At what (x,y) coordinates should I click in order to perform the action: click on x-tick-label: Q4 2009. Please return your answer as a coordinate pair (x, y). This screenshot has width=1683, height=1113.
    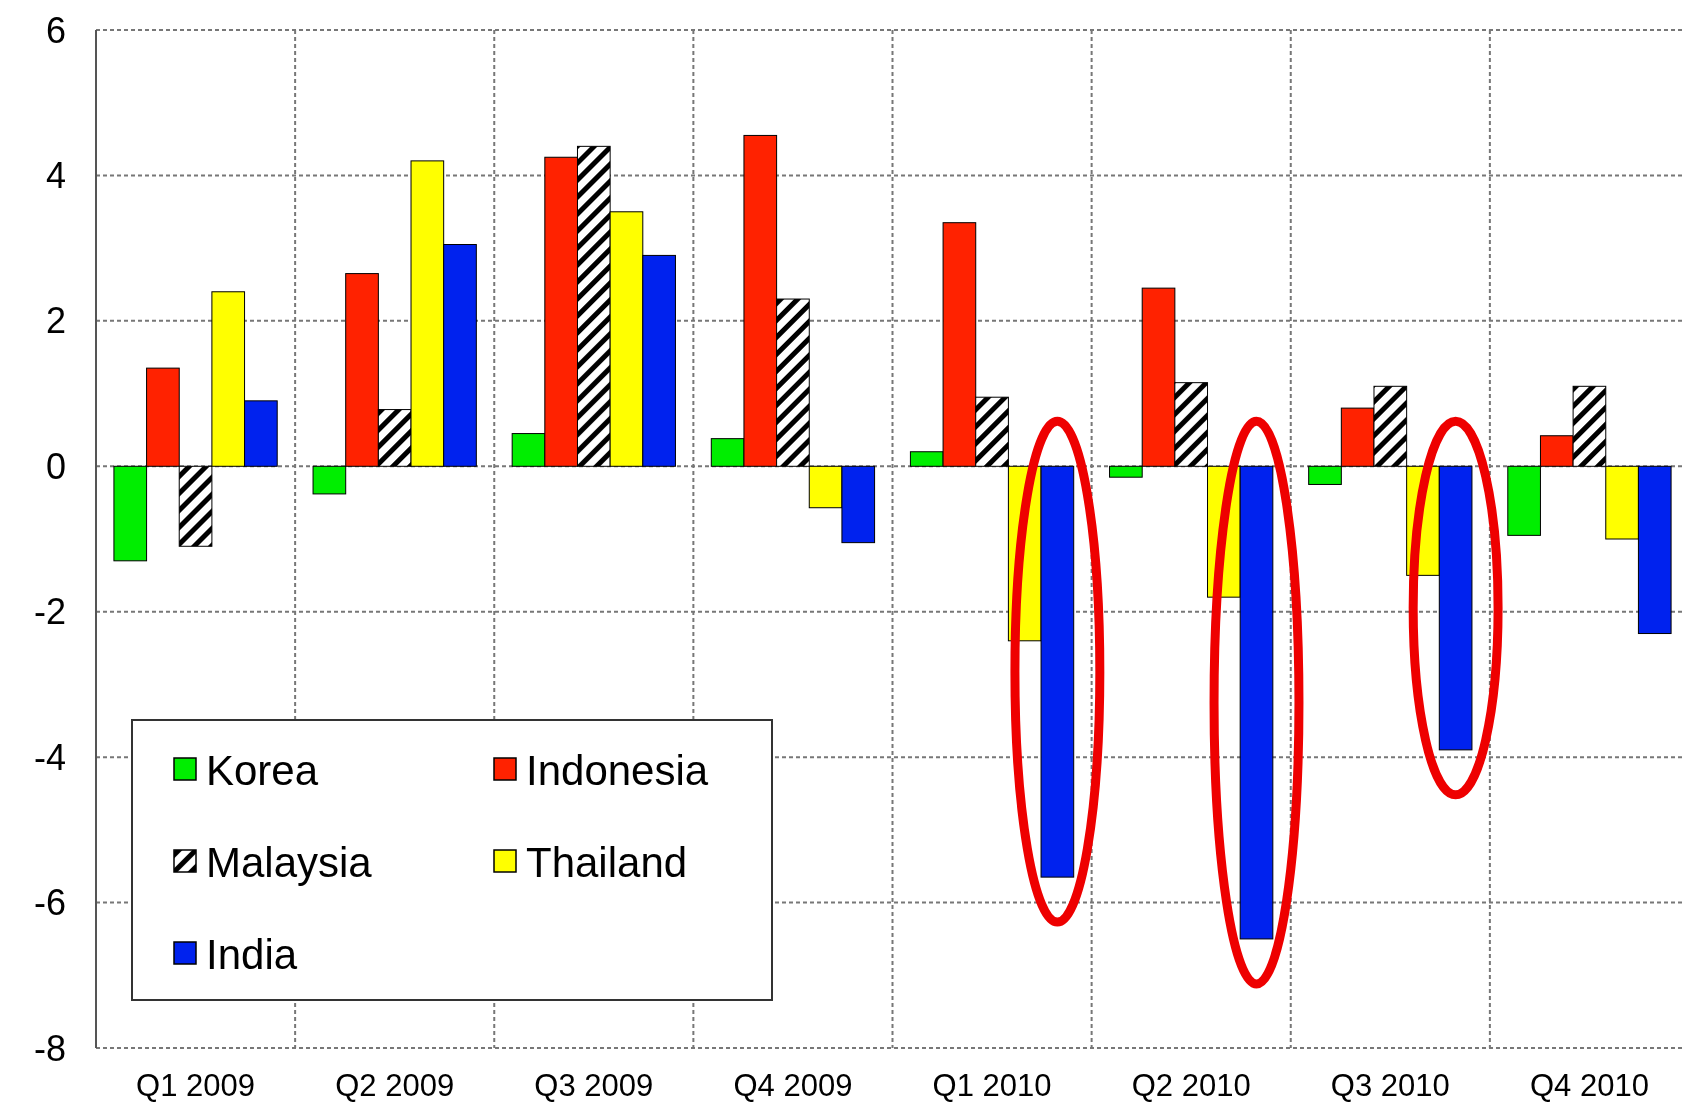
    Looking at the image, I should click on (793, 1085).